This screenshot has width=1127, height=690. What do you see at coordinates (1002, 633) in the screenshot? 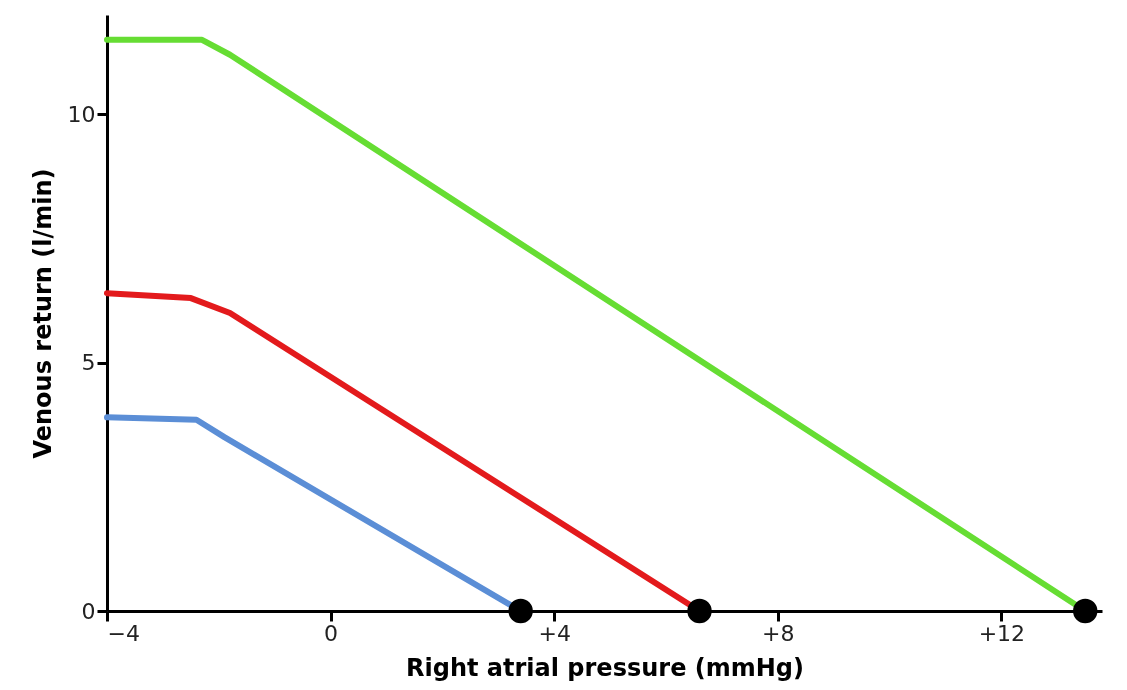
I see `x-tick-label: +12` at bounding box center [1002, 633].